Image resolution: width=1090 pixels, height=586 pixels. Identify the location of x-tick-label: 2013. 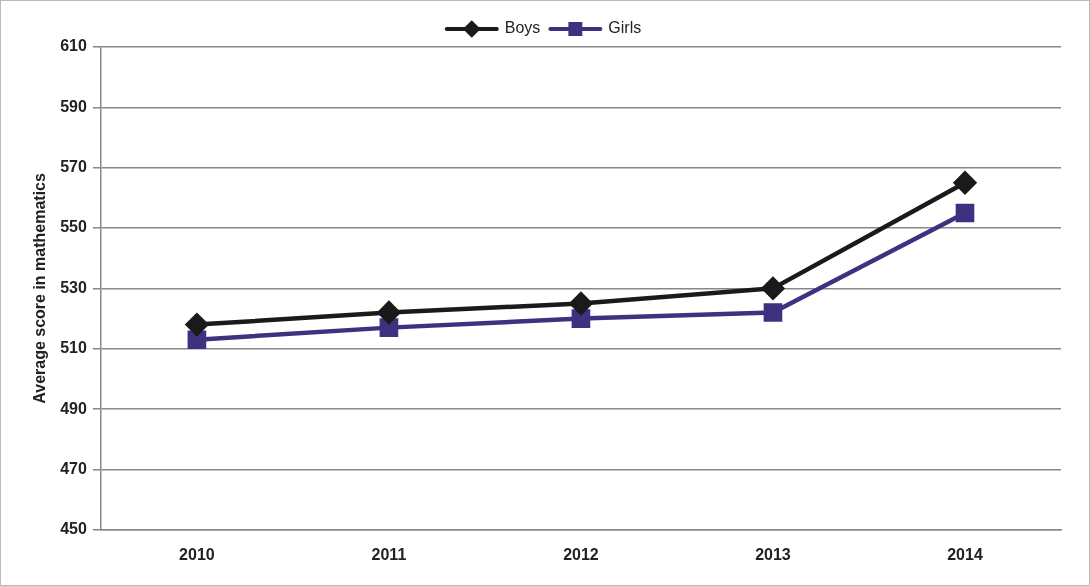
(773, 554).